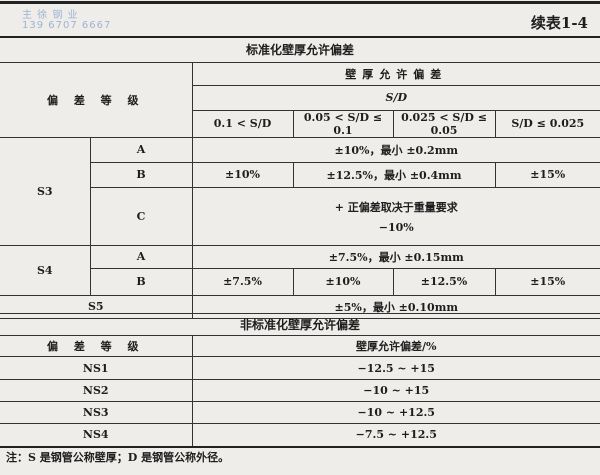 This screenshot has height=475, width=600. What do you see at coordinates (395, 368) in the screenshot?
I see `ns-value: −12.5 ~ +15` at bounding box center [395, 368].